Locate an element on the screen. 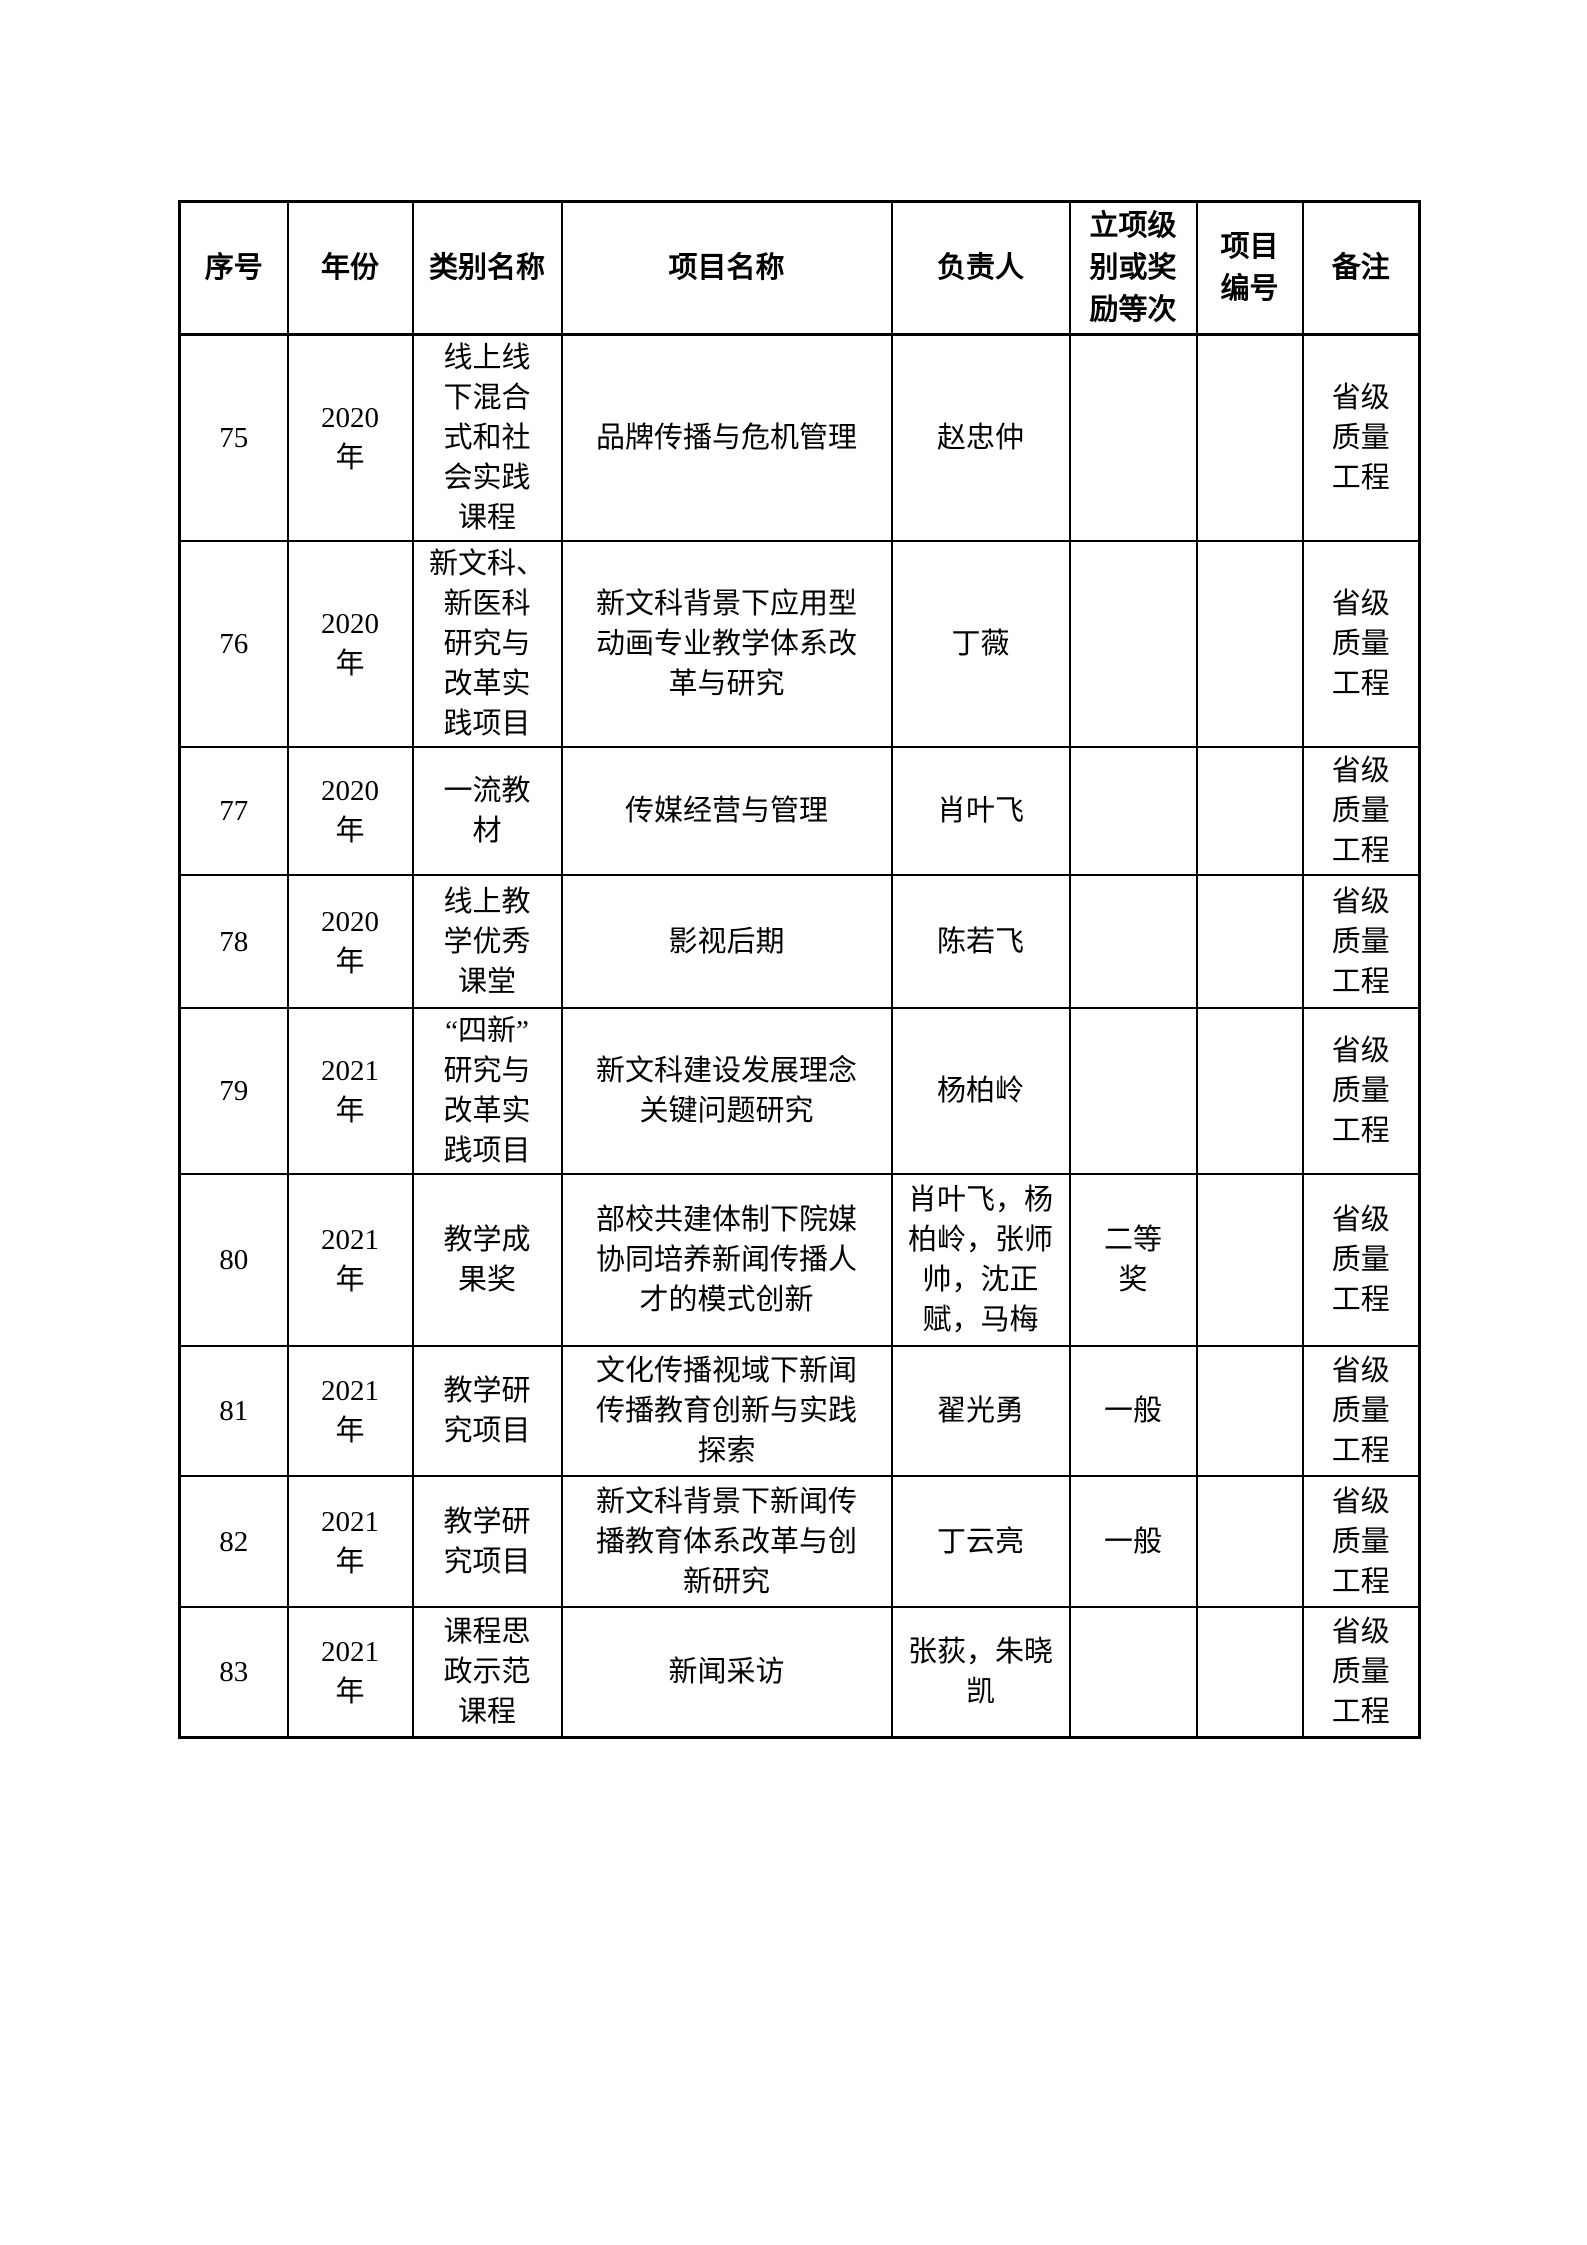  table-row: 78 2020 年 线上教 学优秀 课堂 影视后期 陈若飞 省级 质量 工程 is located at coordinates (799, 941).